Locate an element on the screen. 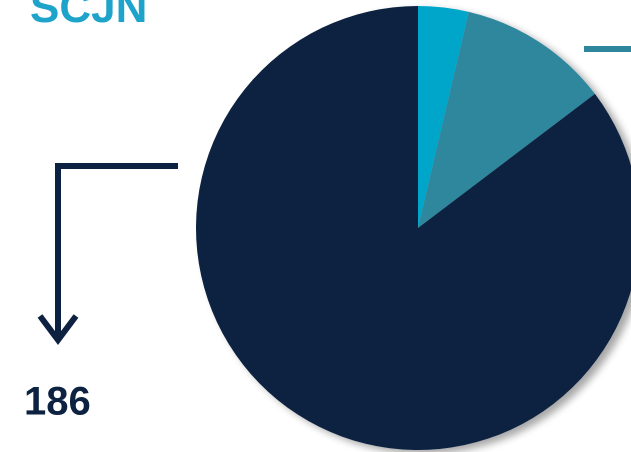 The image size is (631, 452). chart-title: SCJN is located at coordinates (88, 16).